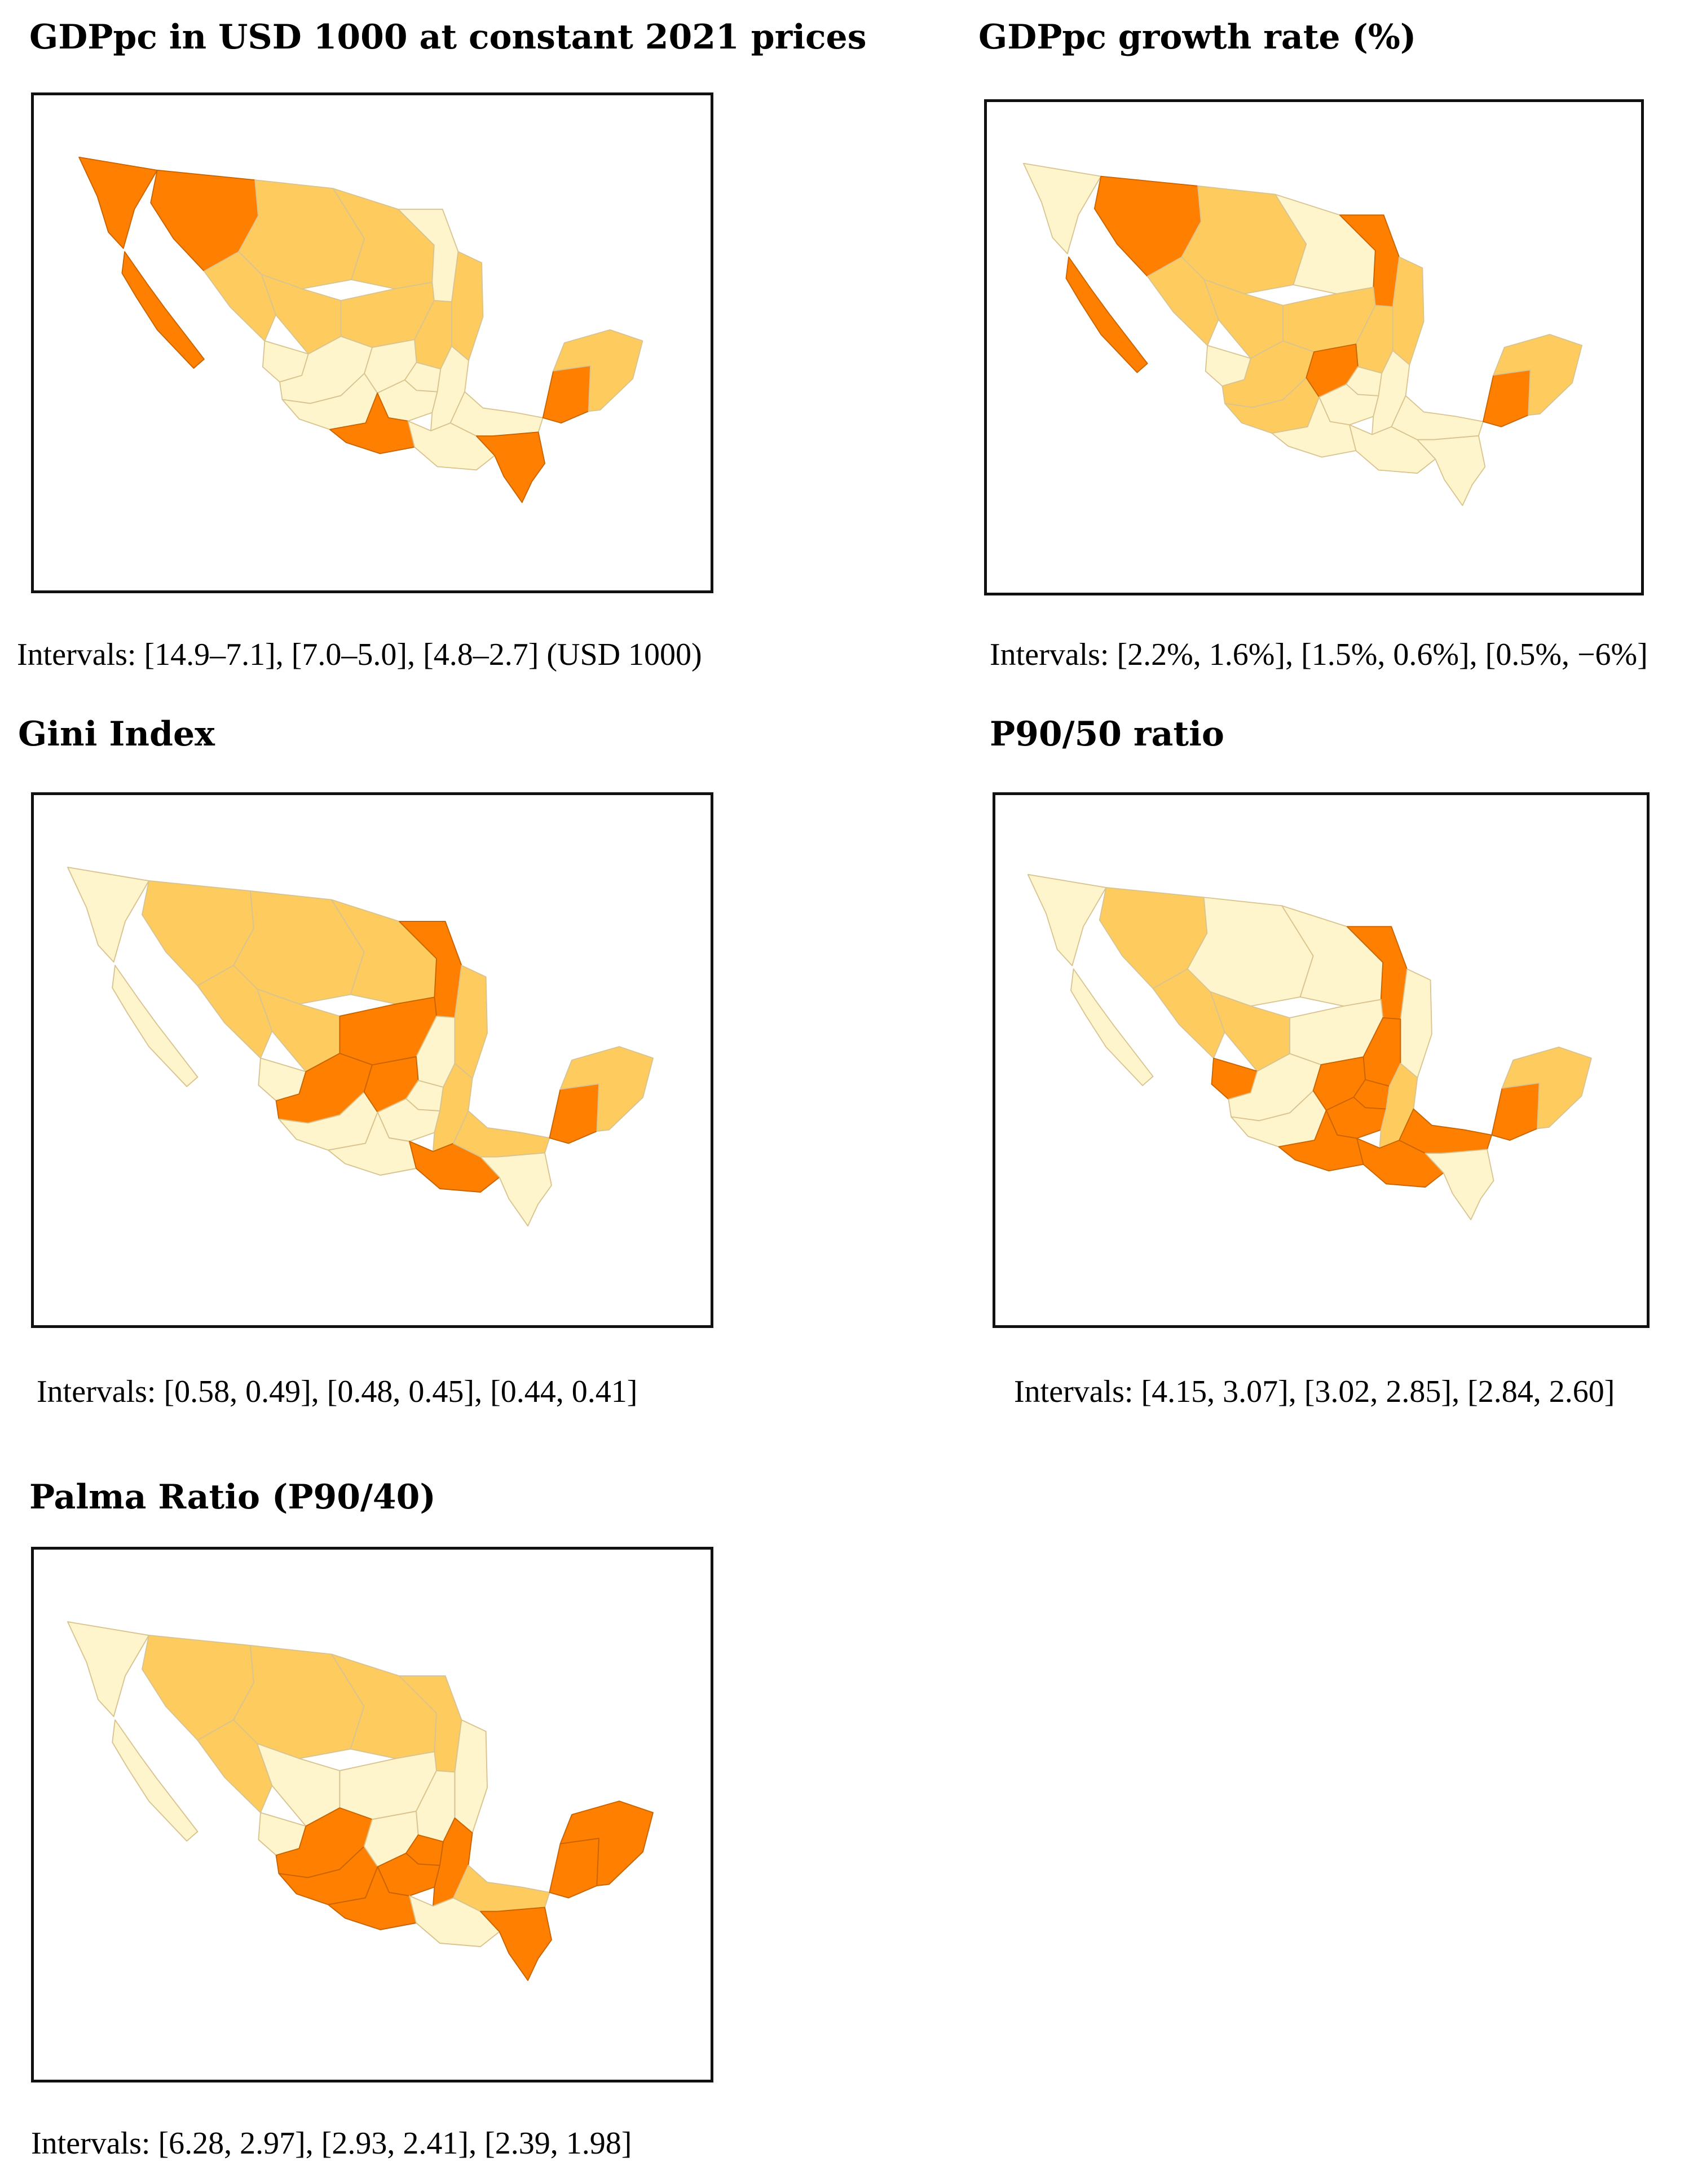  Describe the element at coordinates (360, 1801) in the screenshot. I see `choropleth-map-palma` at that location.